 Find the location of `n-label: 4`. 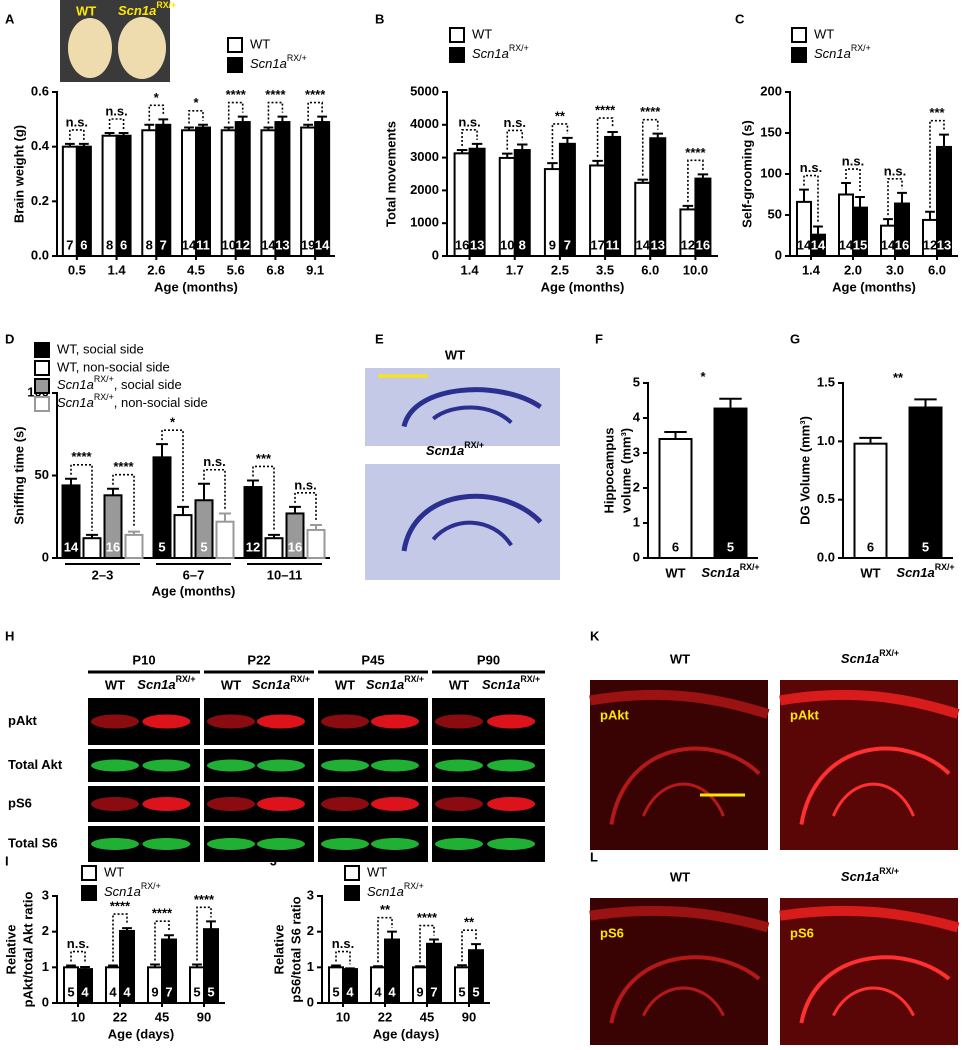

n-label: 4 is located at coordinates (85, 991).